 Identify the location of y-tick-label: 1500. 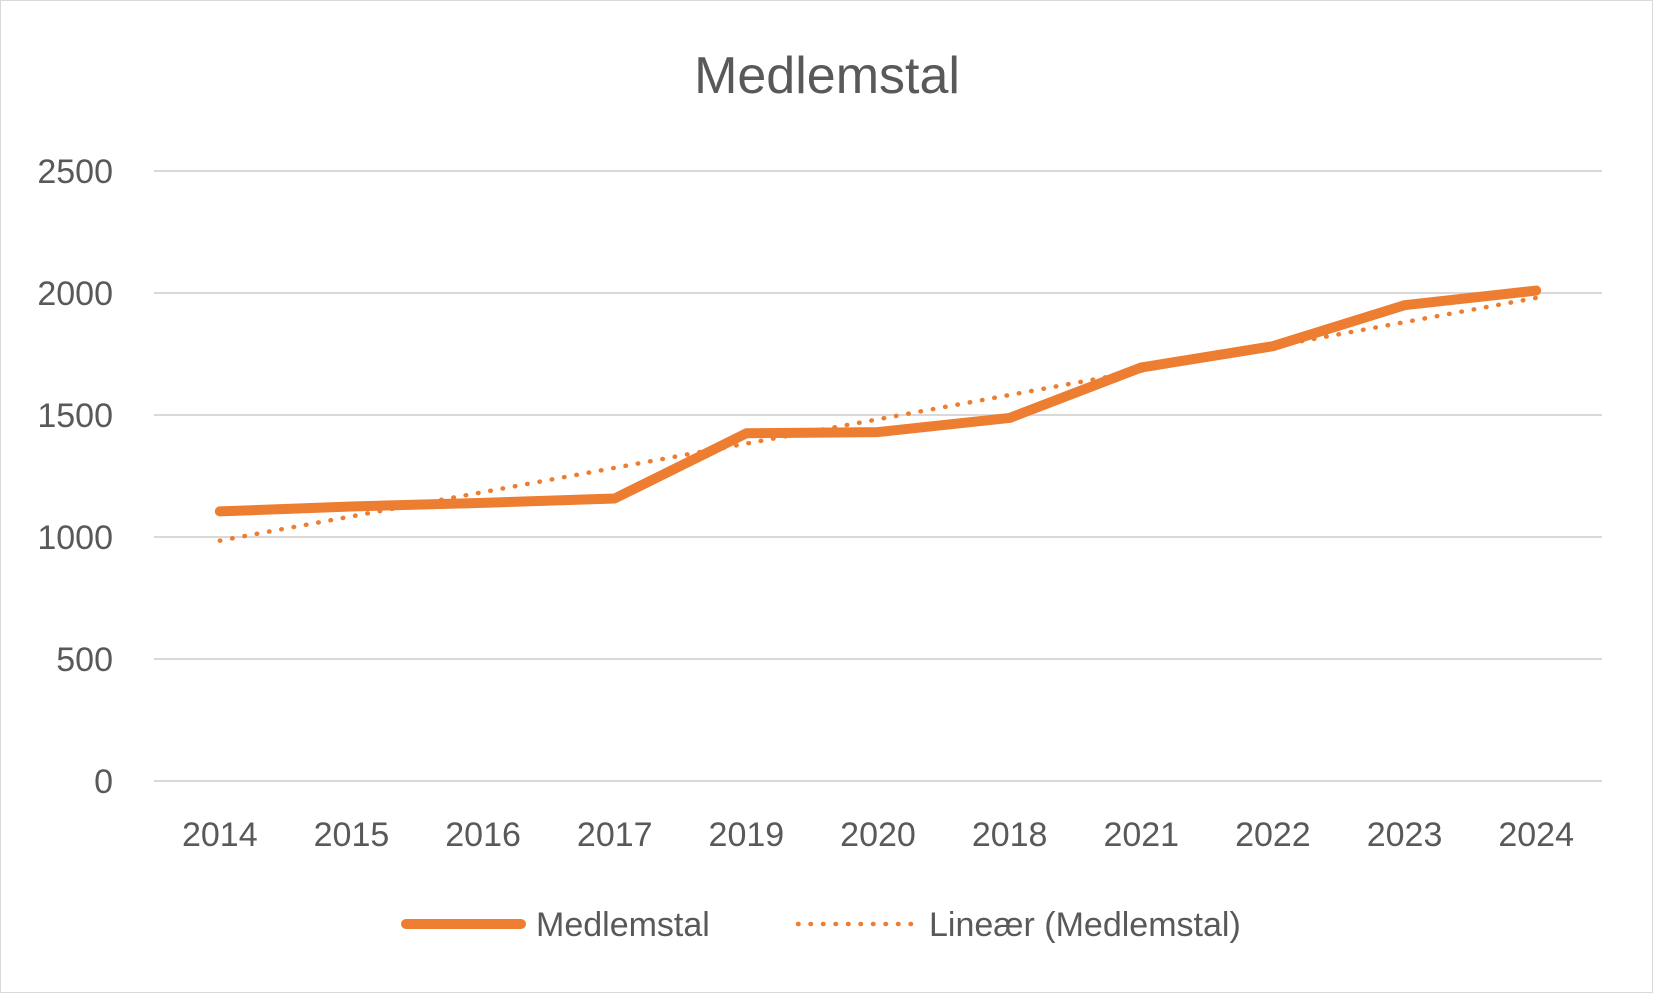
(75, 416).